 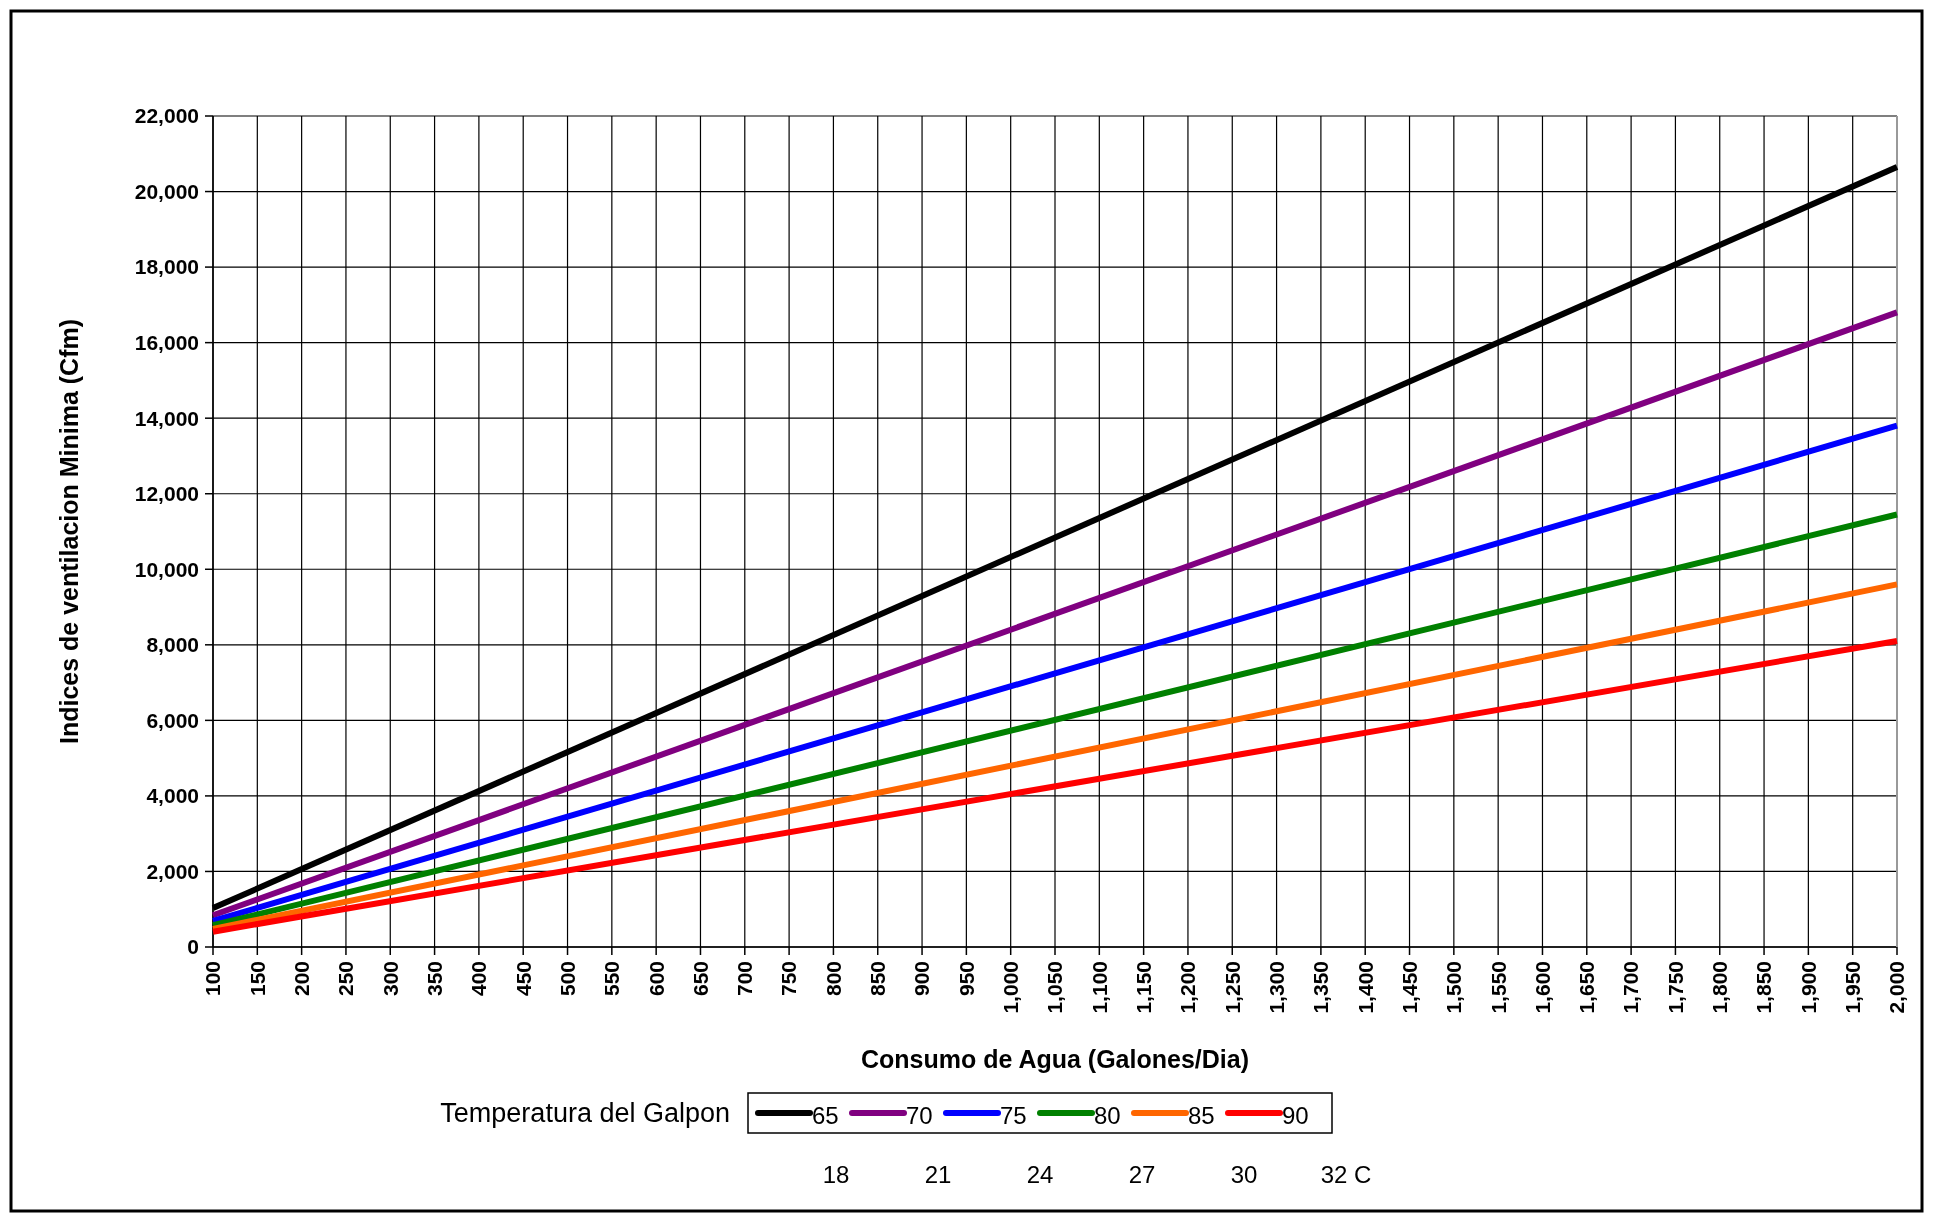 I want to click on x-tick-label: 450, so click(x=523, y=979).